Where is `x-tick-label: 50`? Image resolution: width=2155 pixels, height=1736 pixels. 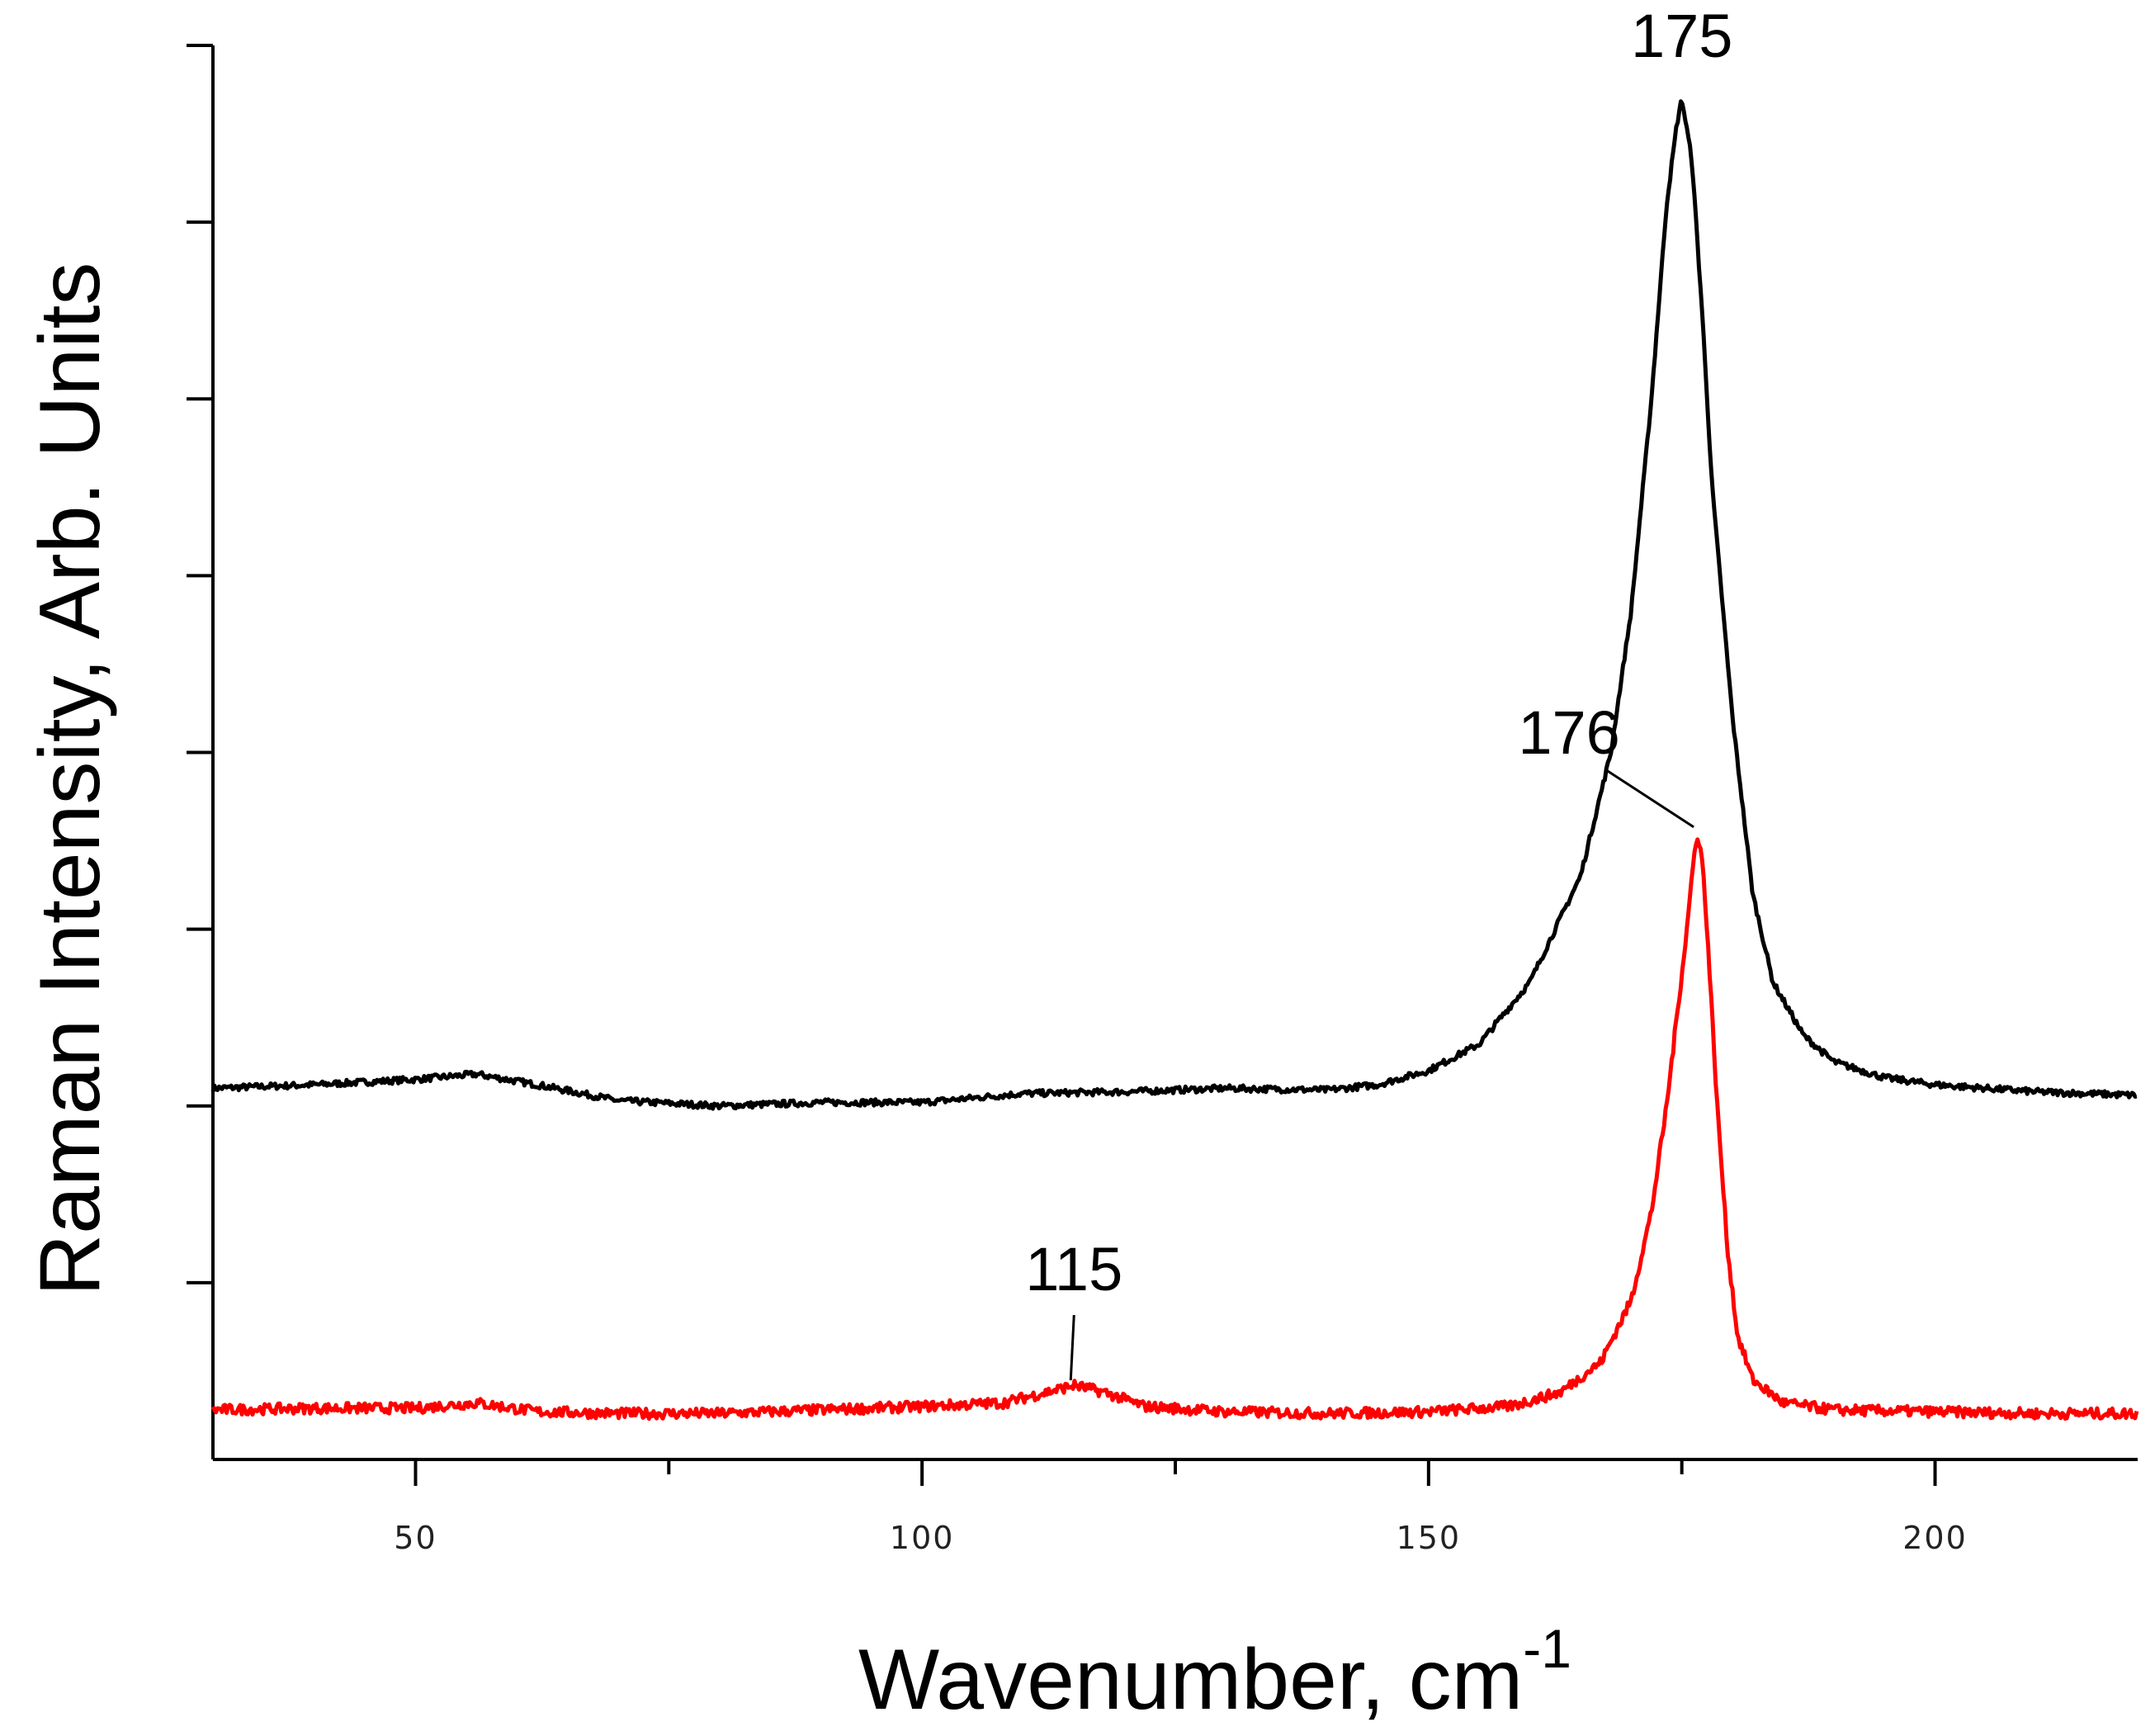
x-tick-label: 50 is located at coordinates (415, 1538).